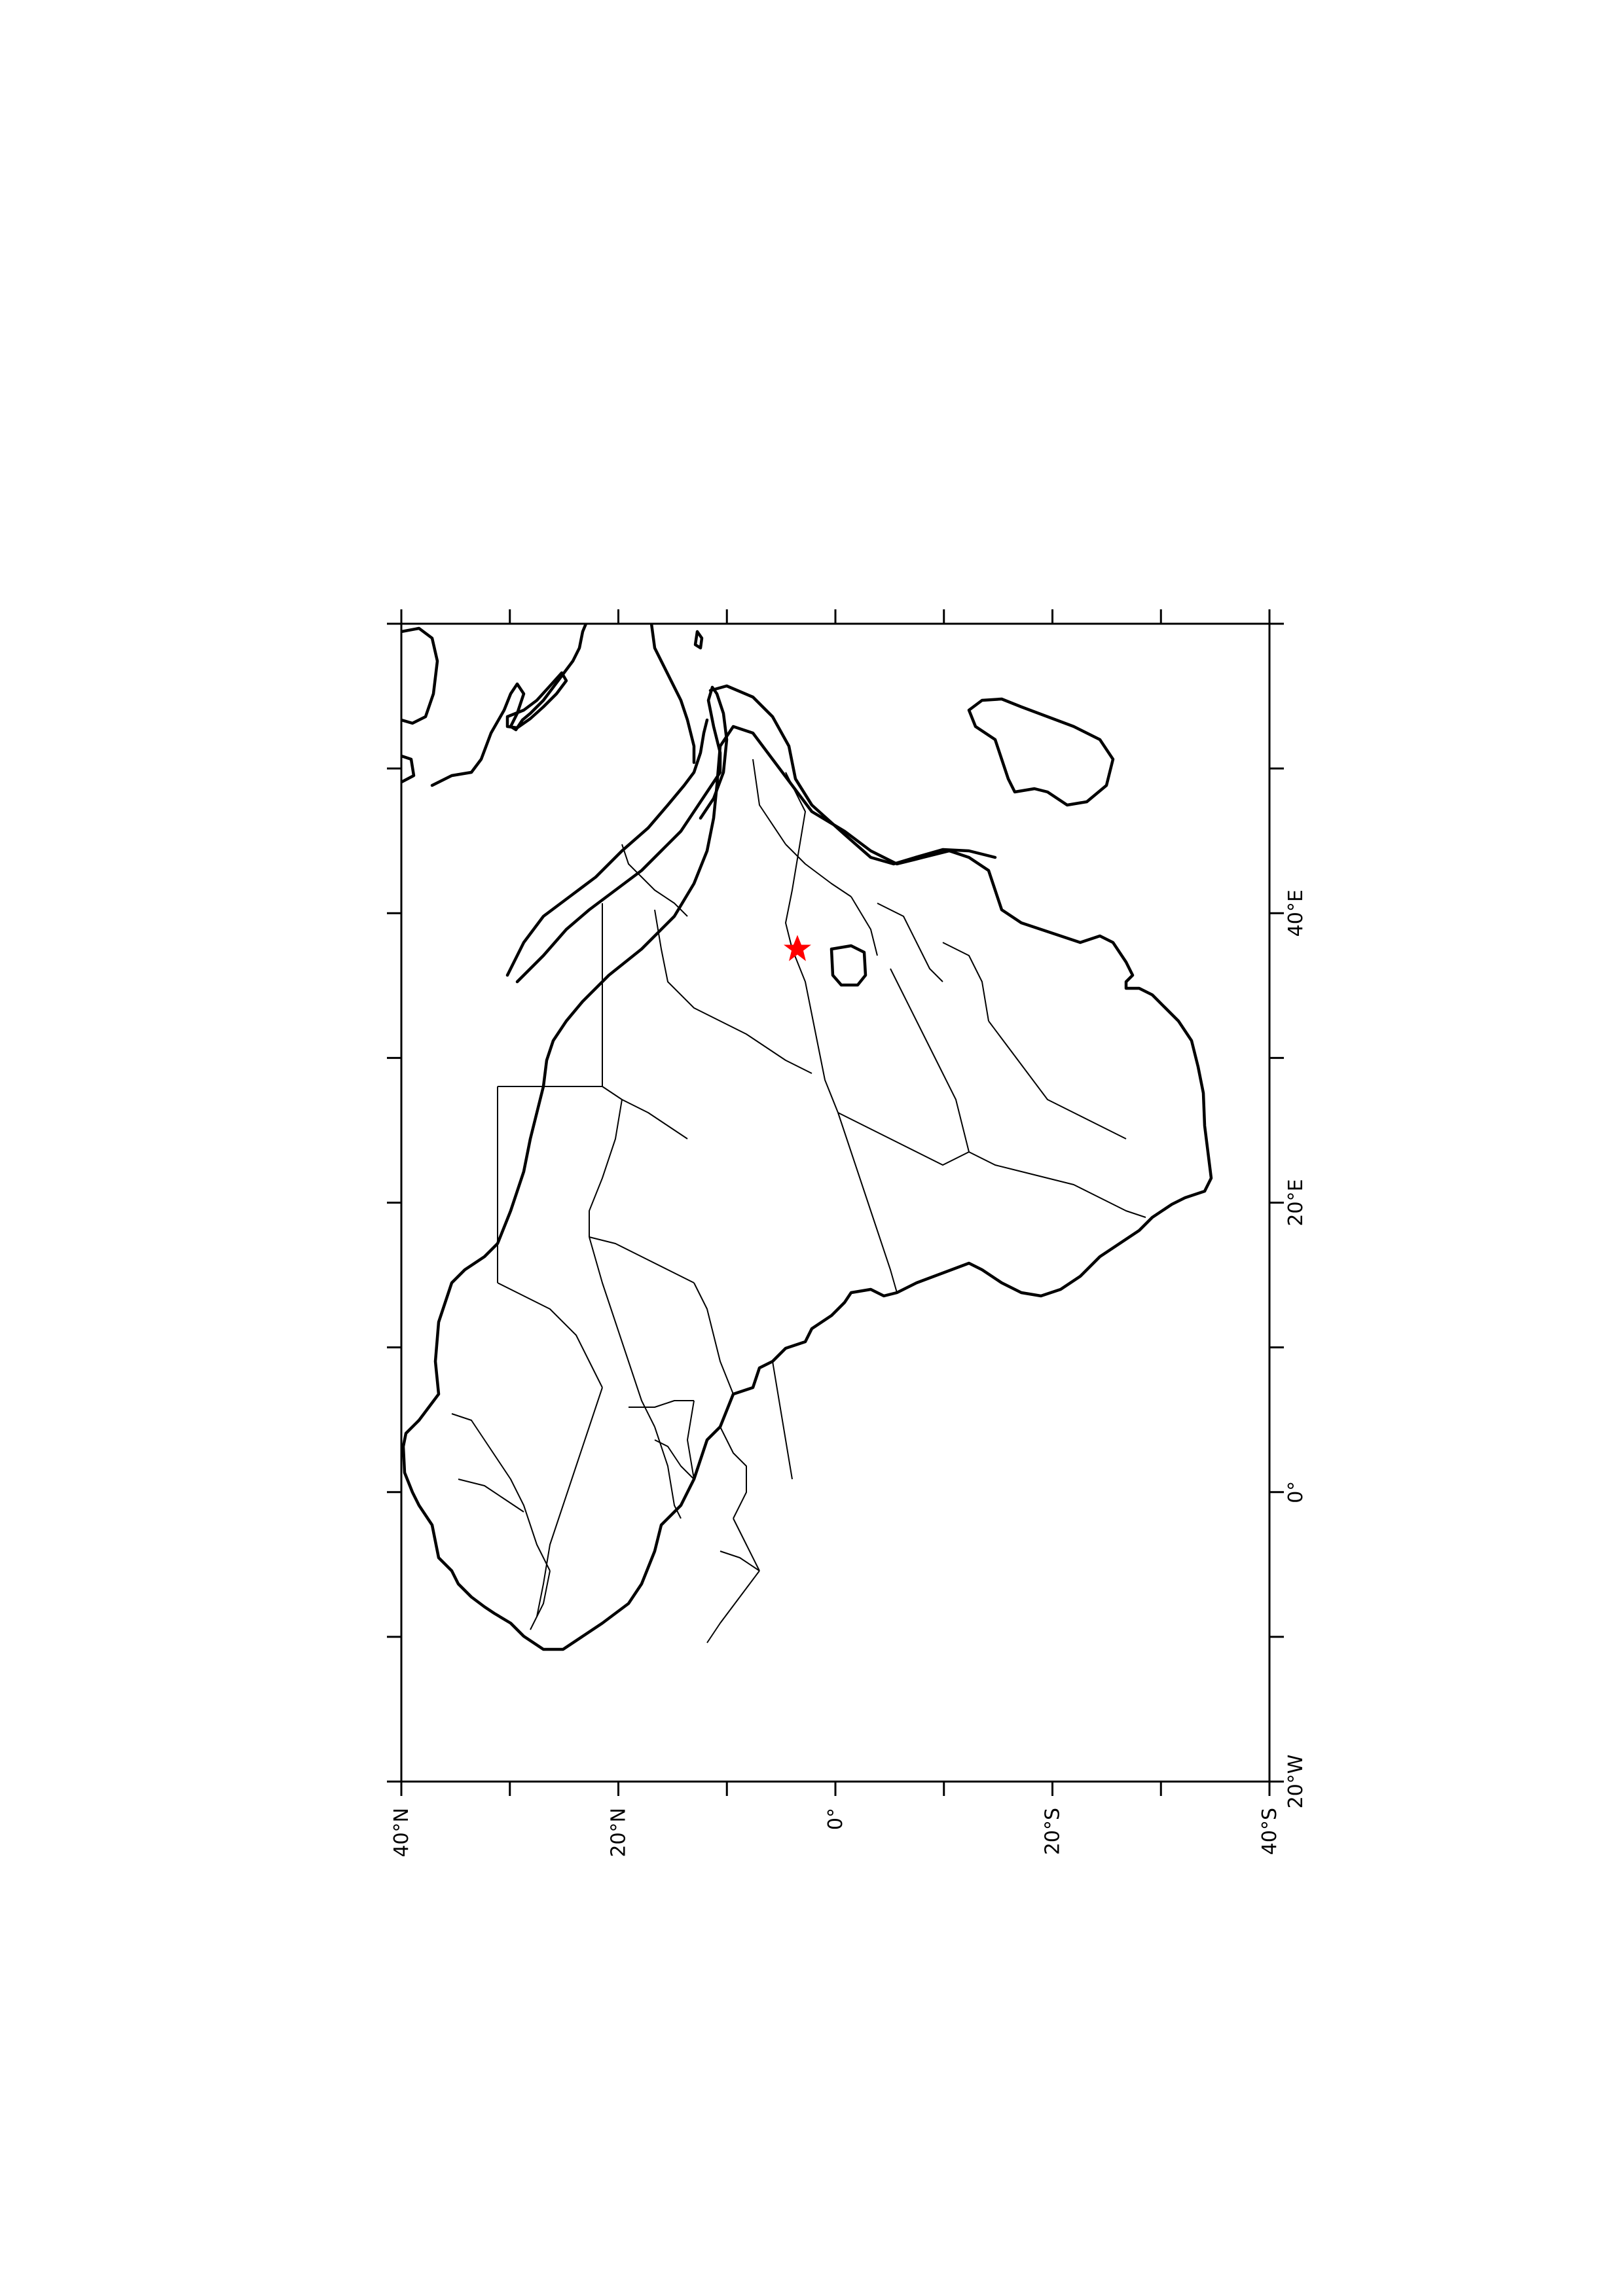 This screenshot has width=1623, height=2296. What do you see at coordinates (835, 1819) in the screenshot?
I see `latitude-tick-label: 0°` at bounding box center [835, 1819].